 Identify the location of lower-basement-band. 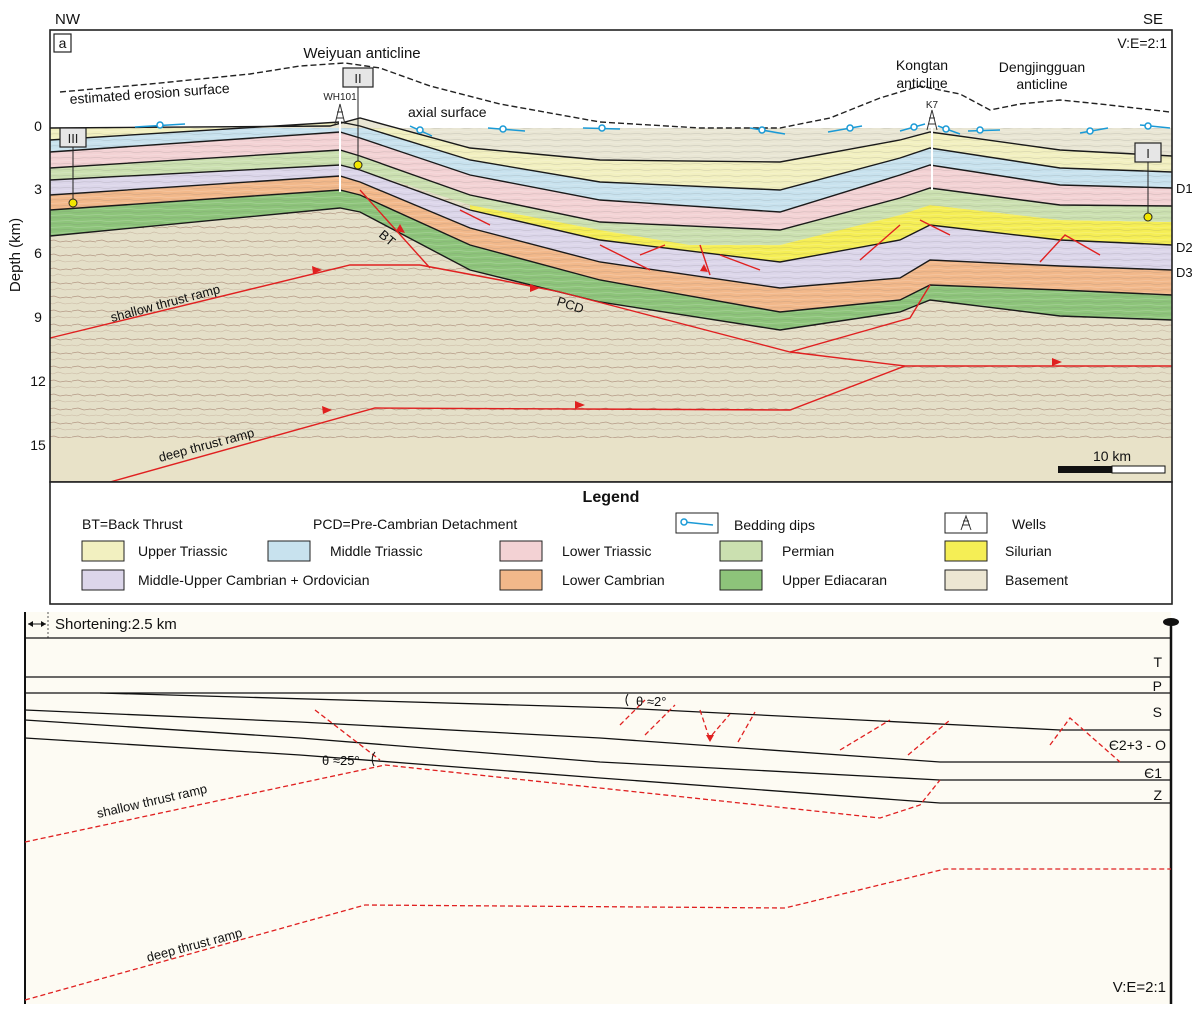
(611, 460).